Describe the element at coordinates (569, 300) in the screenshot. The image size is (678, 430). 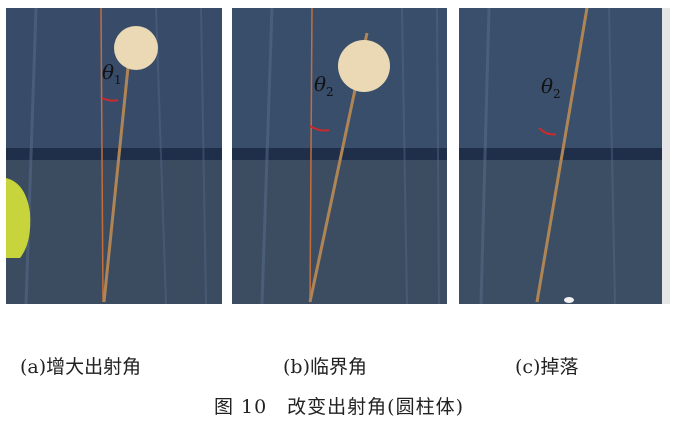
I see `fallen-object` at that location.